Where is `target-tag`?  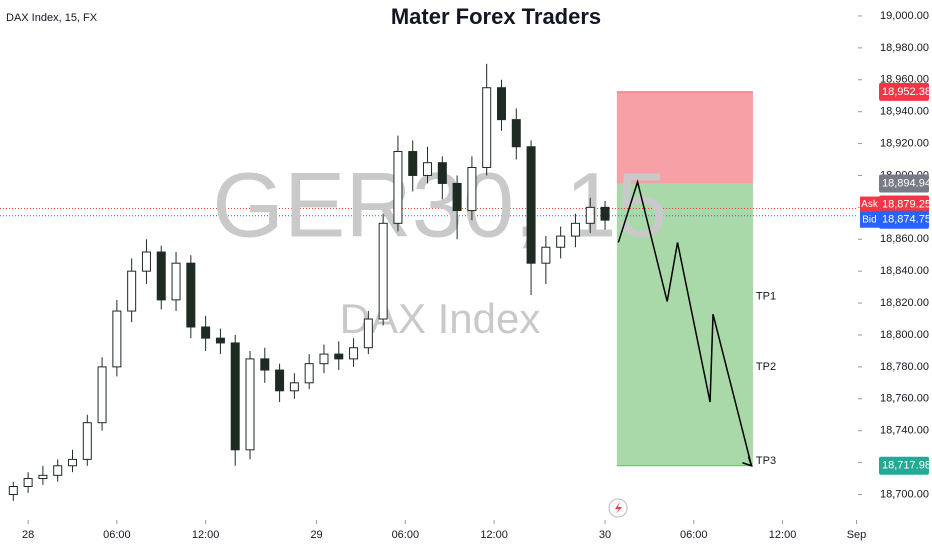 target-tag is located at coordinates (904, 465).